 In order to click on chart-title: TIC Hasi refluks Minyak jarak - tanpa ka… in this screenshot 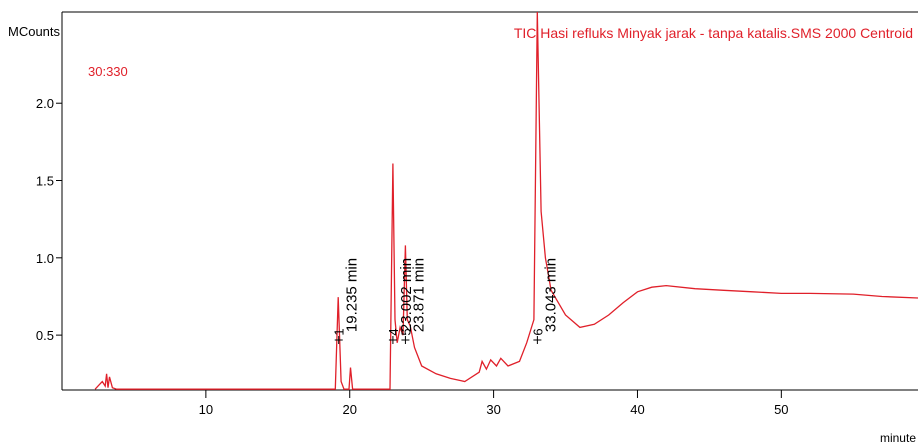, I will do `click(713, 33)`.